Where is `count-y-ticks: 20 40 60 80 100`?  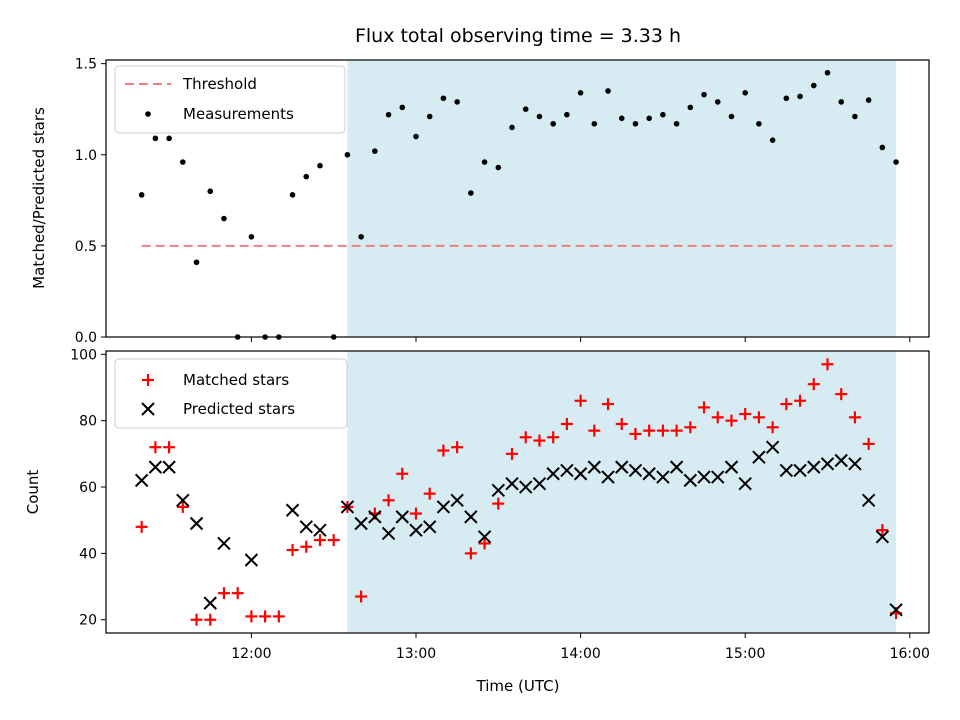 count-y-ticks: 20 40 60 80 100 is located at coordinates (88, 488).